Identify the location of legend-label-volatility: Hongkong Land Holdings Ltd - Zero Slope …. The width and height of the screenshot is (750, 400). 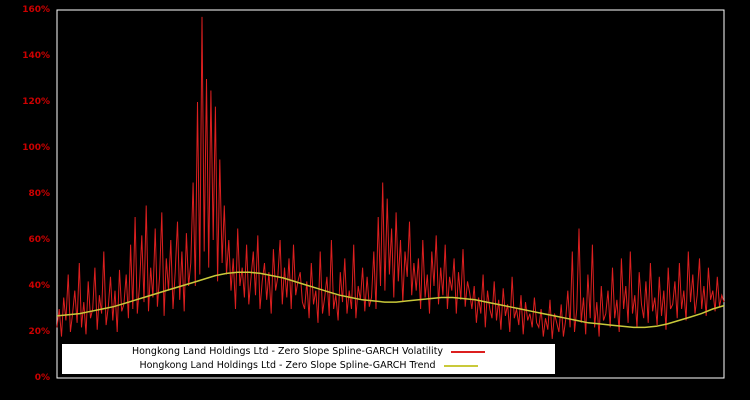
(287, 351).